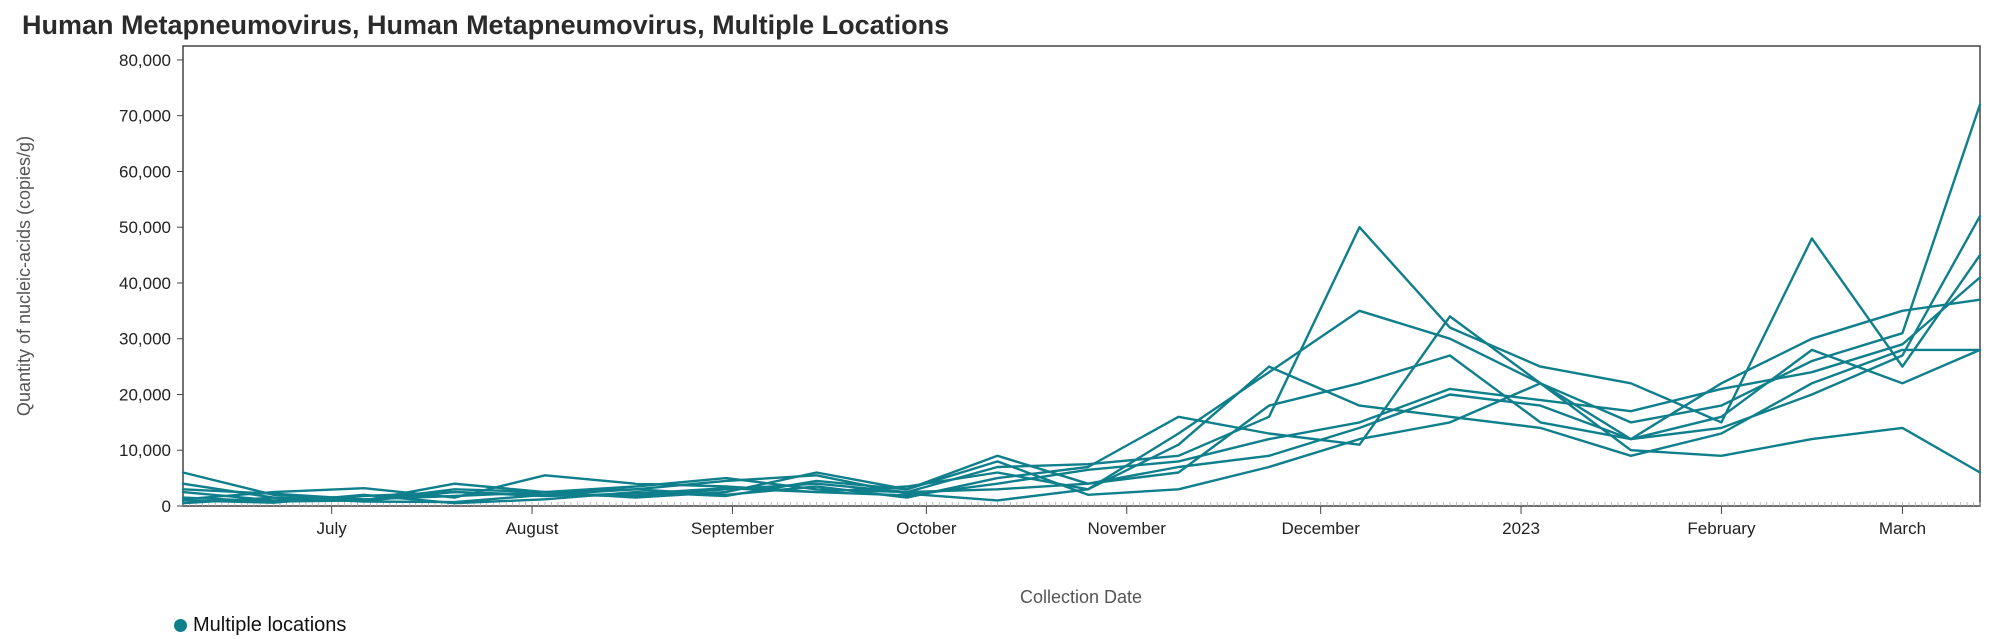 Image resolution: width=2000 pixels, height=639 pixels. Describe the element at coordinates (145, 60) in the screenshot. I see `y-tick-label: 80,000` at that location.